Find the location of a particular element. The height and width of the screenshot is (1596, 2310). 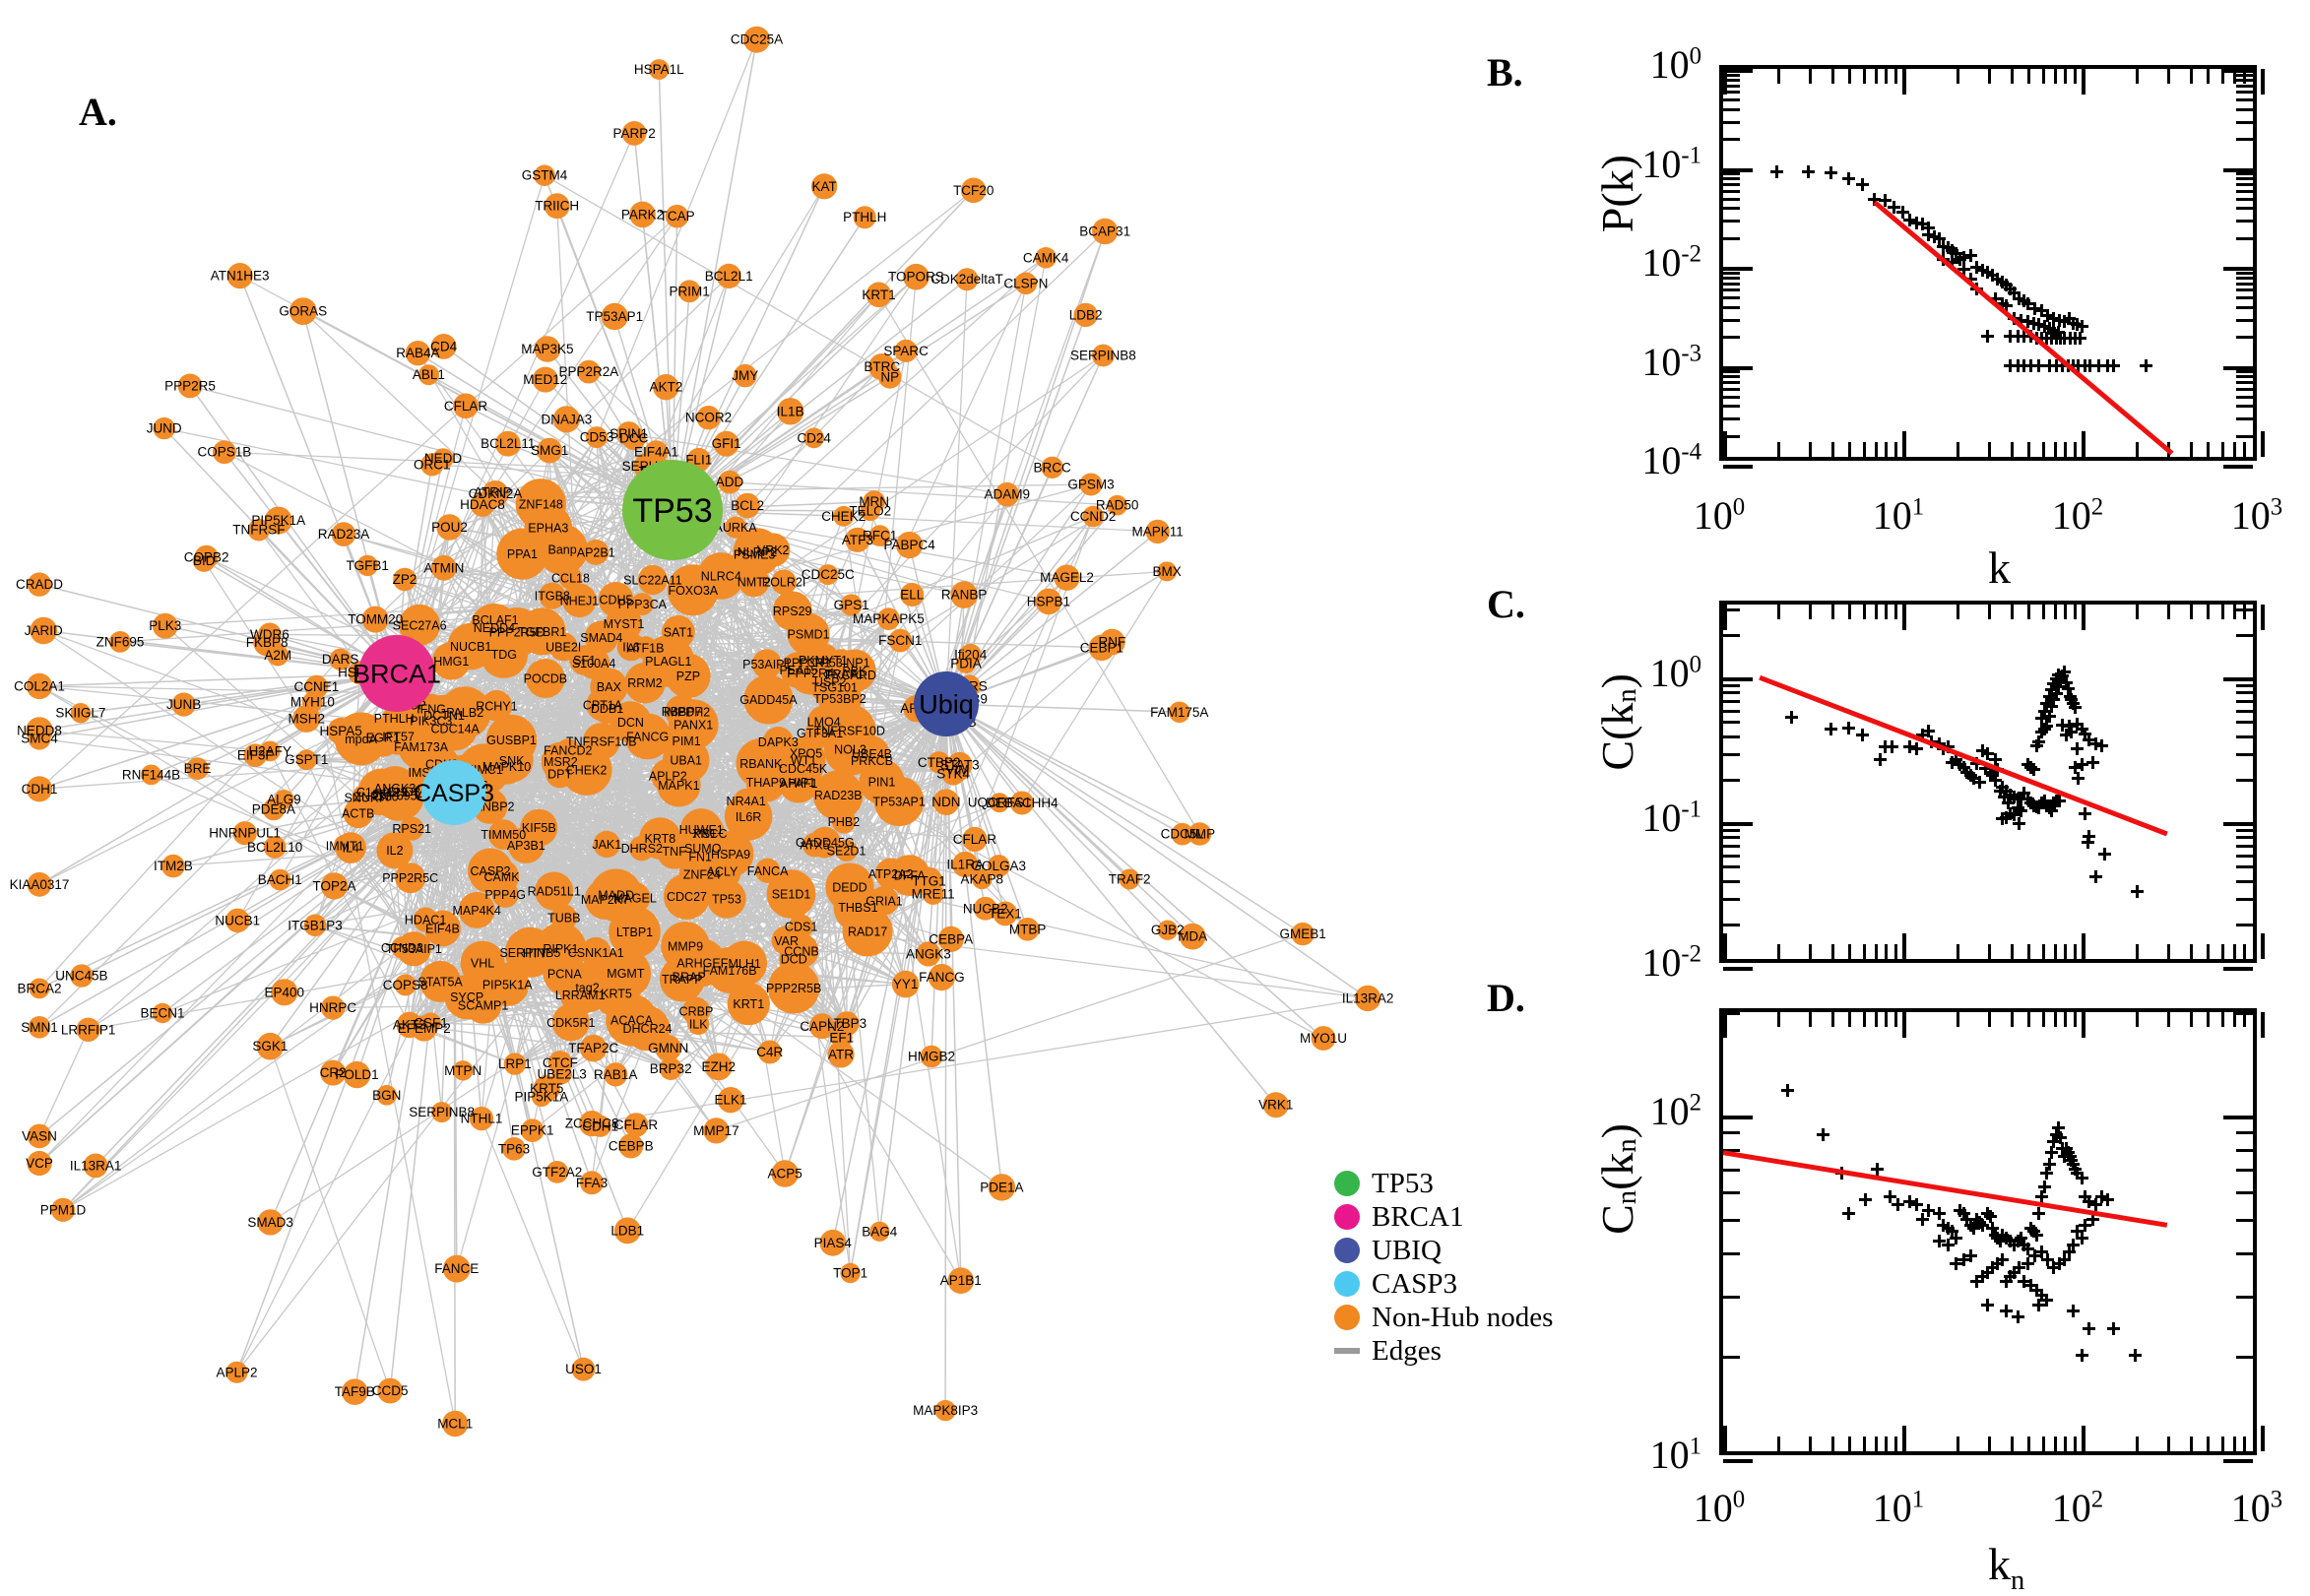

network-node-label: JMY is located at coordinates (745, 375).